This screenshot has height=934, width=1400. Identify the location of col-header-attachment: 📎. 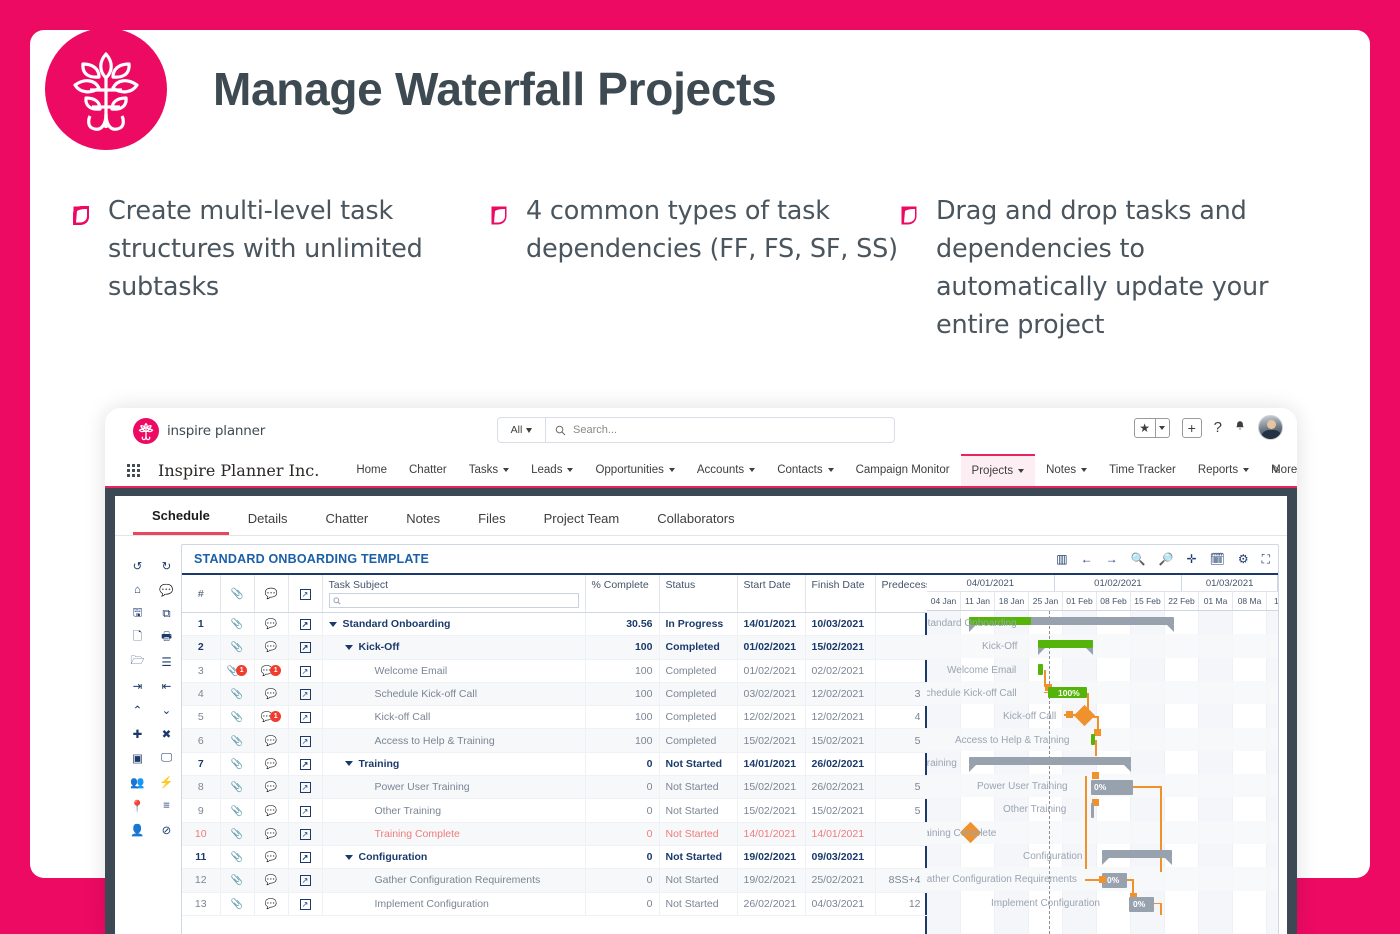
(237, 594).